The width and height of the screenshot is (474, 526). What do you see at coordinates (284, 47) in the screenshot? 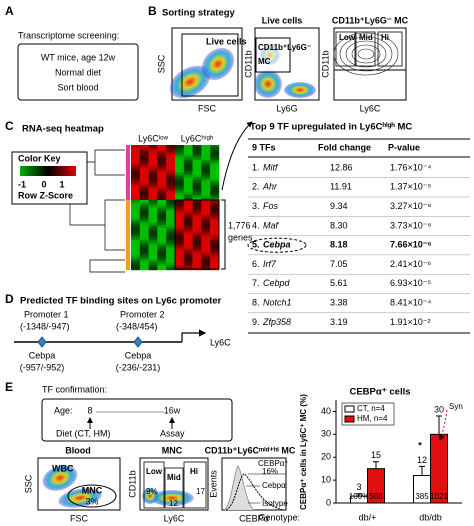
I see `gate-label: CD11b⁺Ly6G⁻` at bounding box center [284, 47].